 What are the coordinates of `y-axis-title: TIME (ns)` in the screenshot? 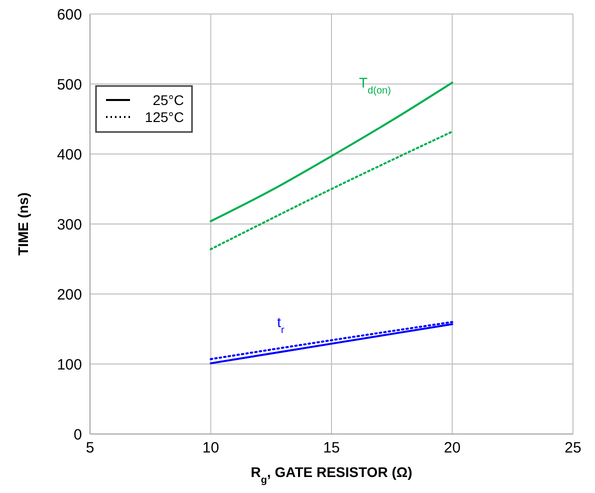 It's located at (23, 224).